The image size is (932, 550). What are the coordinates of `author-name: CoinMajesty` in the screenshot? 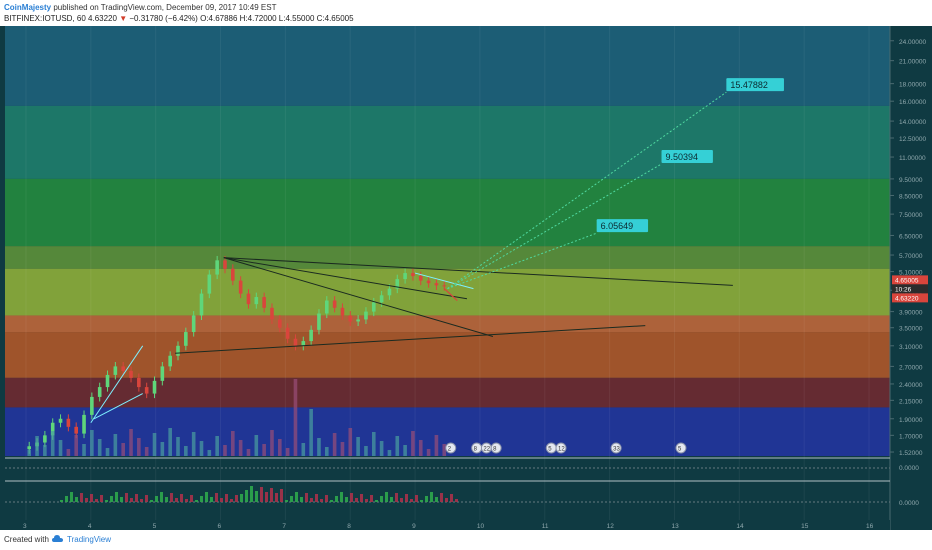 It's located at (28, 7).